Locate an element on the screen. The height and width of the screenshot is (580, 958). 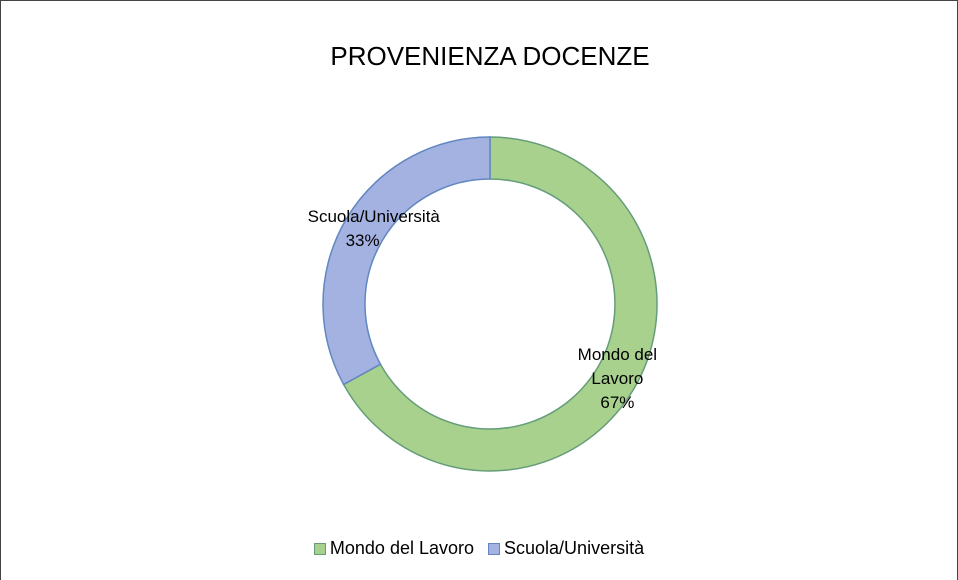
data-label: Mondo del Lavoro 67% is located at coordinates (617, 379).